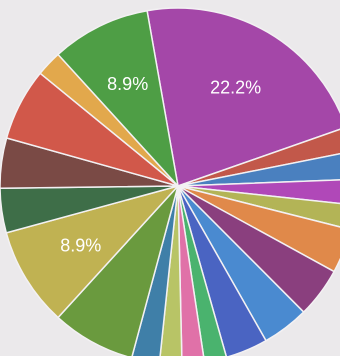 This screenshot has height=356, width=340. What do you see at coordinates (80, 245) in the screenshot?
I see `pie-slice-label-14: 8.9%` at bounding box center [80, 245].